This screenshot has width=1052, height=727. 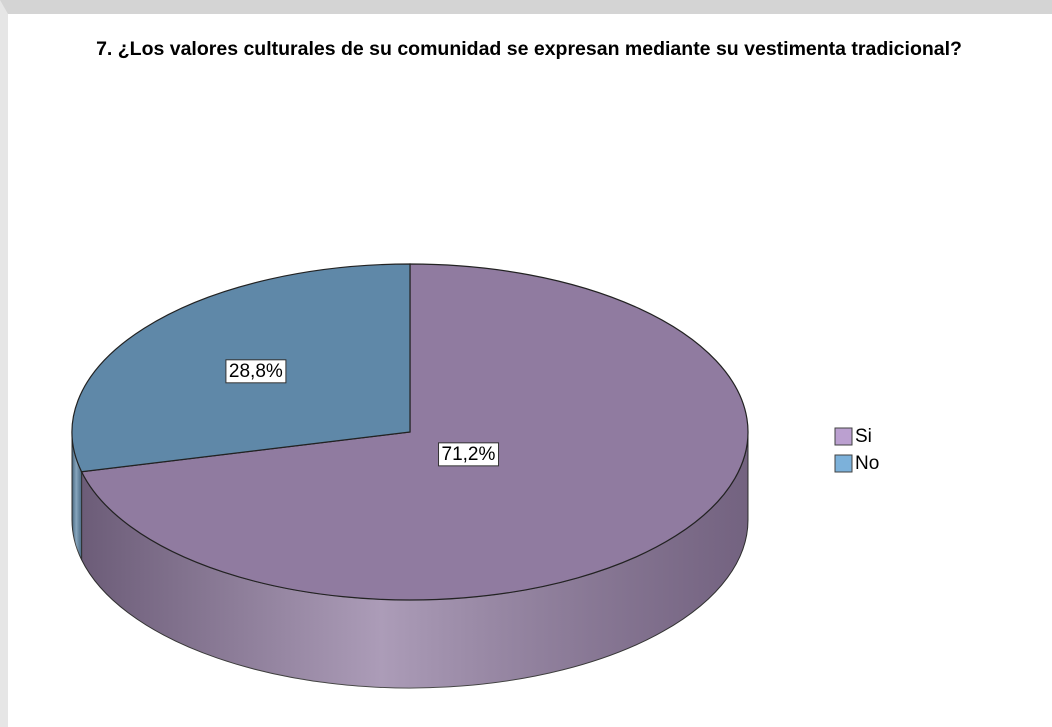 I want to click on data-label: 28,8%, so click(x=256, y=371).